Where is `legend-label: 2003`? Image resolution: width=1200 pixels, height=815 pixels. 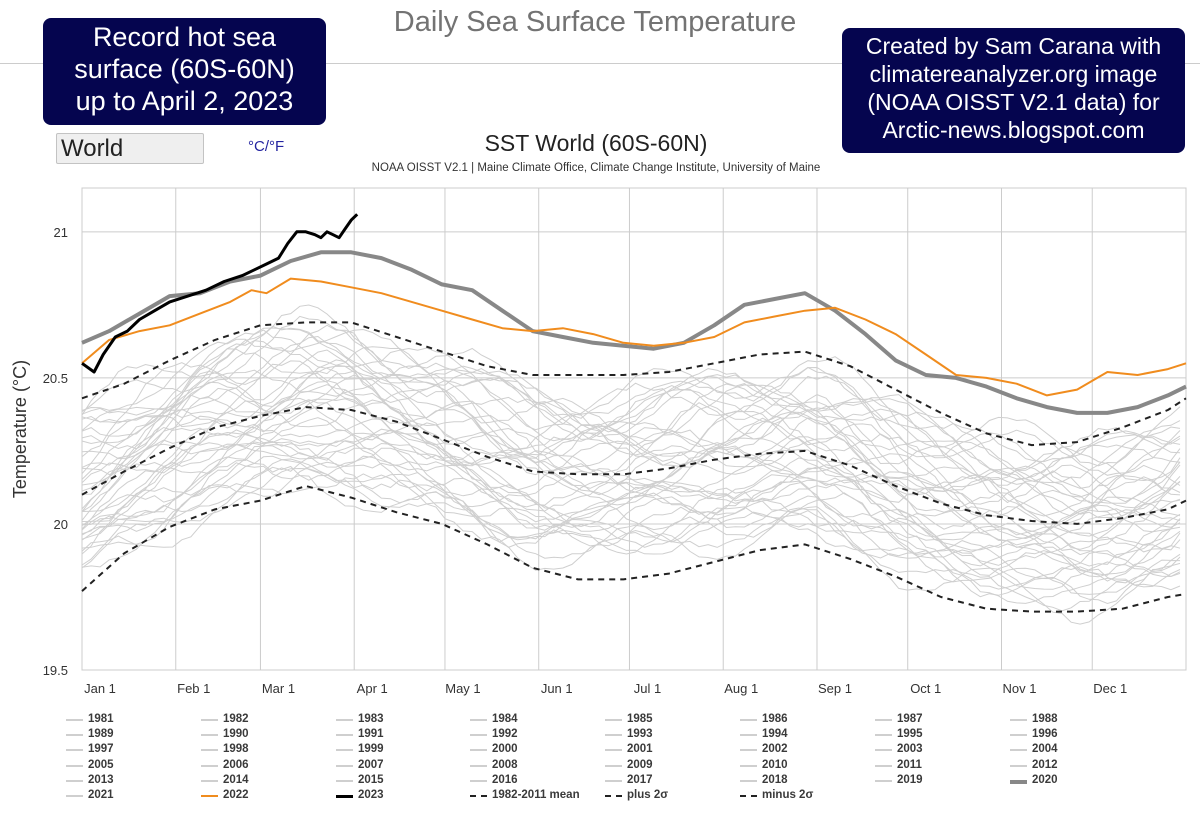 legend-label: 2003 is located at coordinates (910, 749).